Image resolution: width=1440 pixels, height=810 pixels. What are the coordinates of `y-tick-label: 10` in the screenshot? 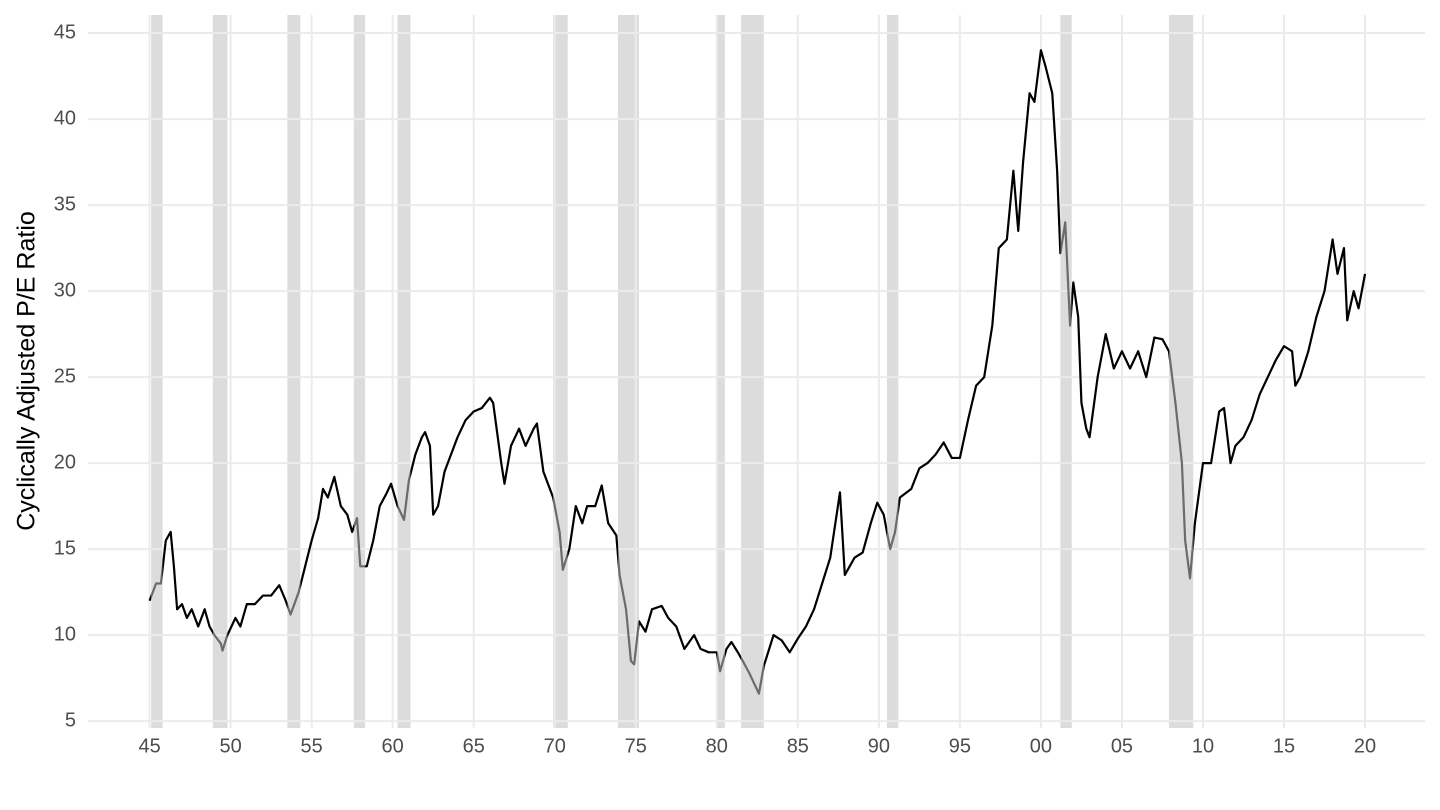 It's located at (65, 634).